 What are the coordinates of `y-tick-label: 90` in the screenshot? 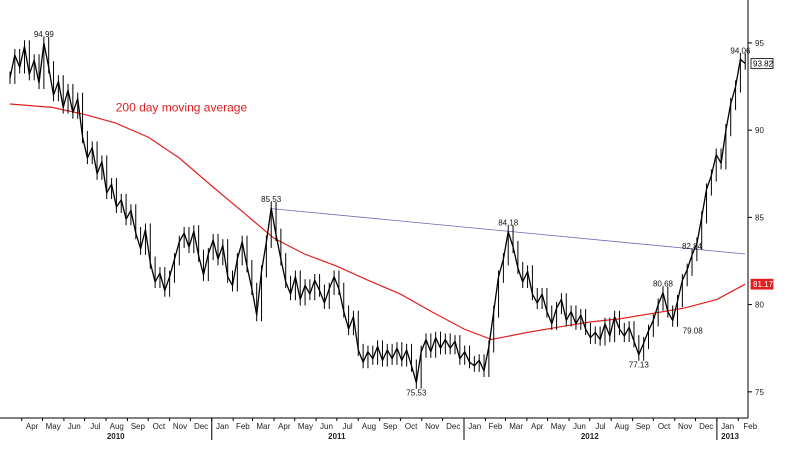 It's located at (759, 130).